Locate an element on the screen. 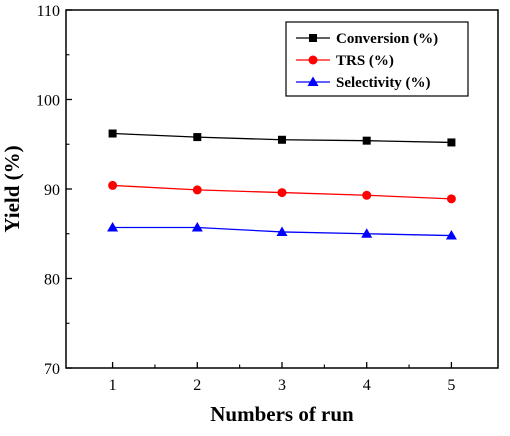 The width and height of the screenshot is (510, 436). legend: Conversion (%) TRS (%) Selectivity (%) is located at coordinates (377, 59).